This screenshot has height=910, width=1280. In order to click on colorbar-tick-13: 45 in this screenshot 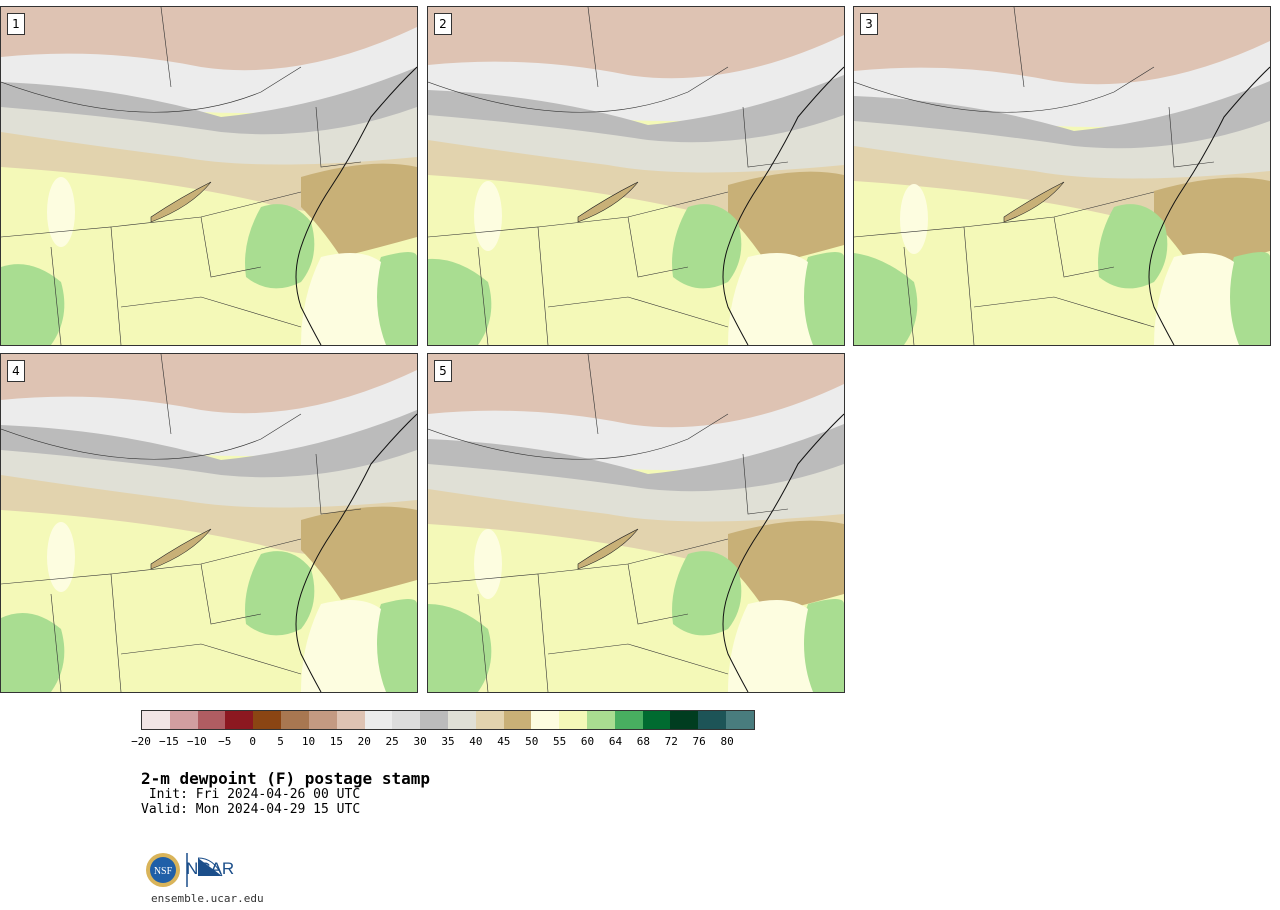, I will do `click(504, 741)`.